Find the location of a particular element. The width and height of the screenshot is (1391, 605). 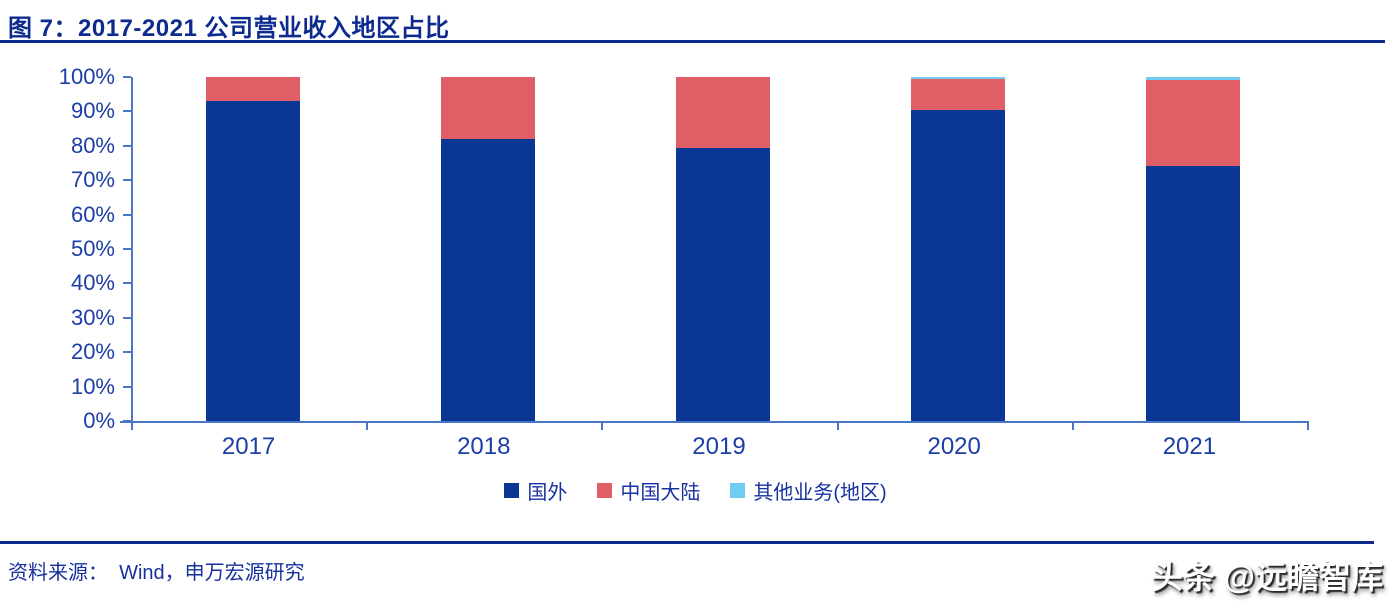

title-underline-rule is located at coordinates (692, 41).